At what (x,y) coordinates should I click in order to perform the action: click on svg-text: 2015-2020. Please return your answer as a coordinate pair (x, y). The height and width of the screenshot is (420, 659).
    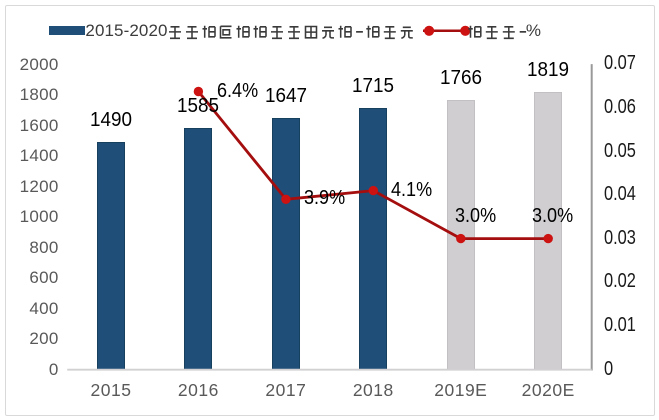
    Looking at the image, I should click on (126, 31).